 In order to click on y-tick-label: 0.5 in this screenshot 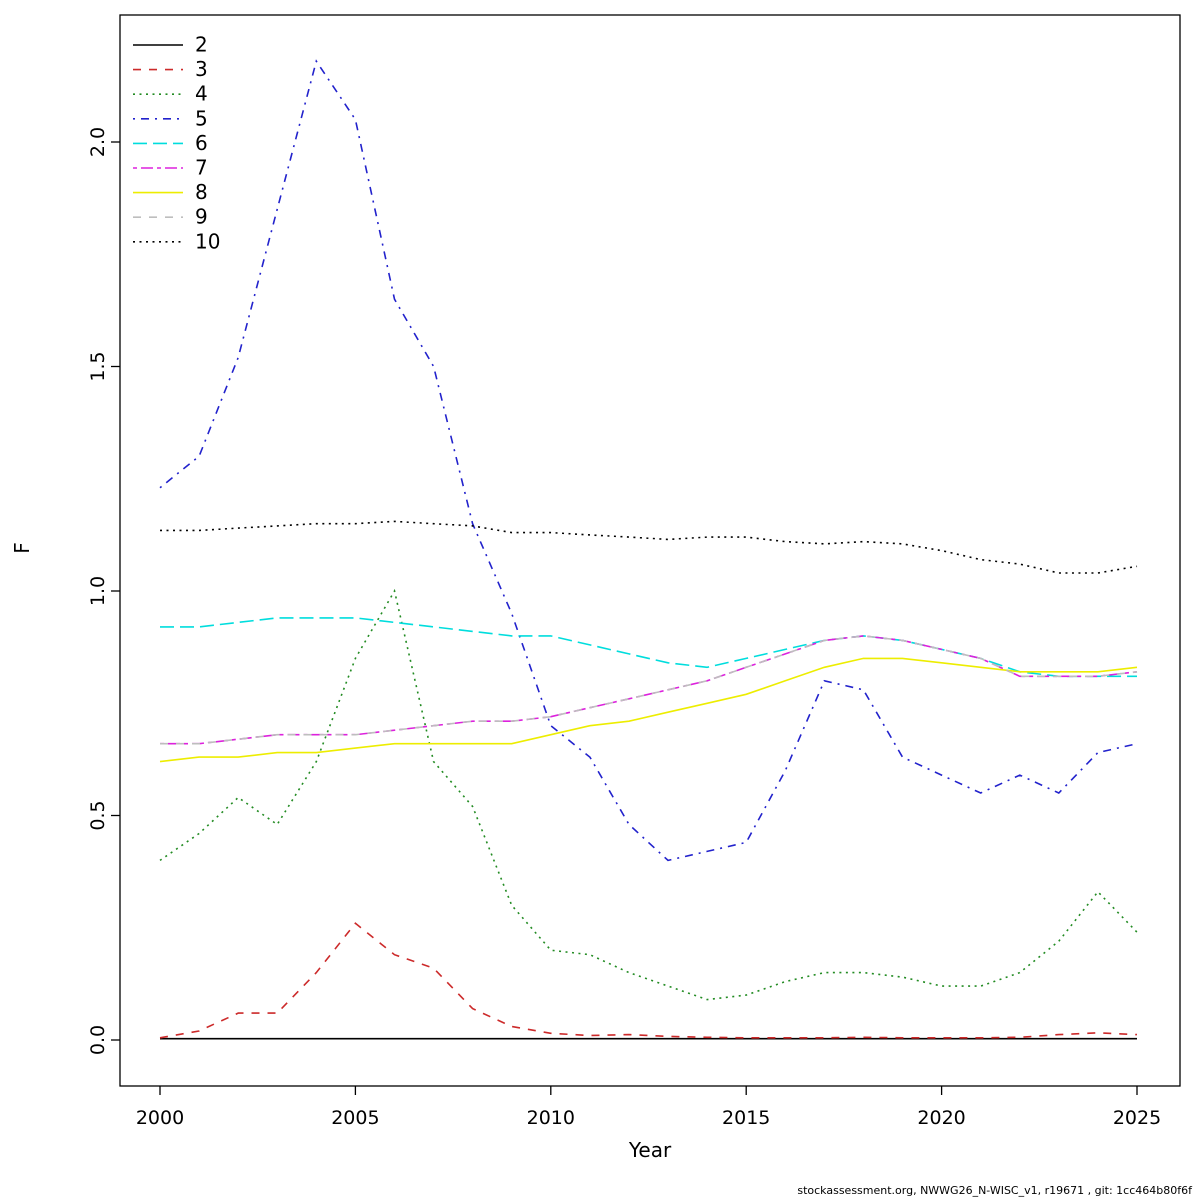, I will do `click(98, 815)`.